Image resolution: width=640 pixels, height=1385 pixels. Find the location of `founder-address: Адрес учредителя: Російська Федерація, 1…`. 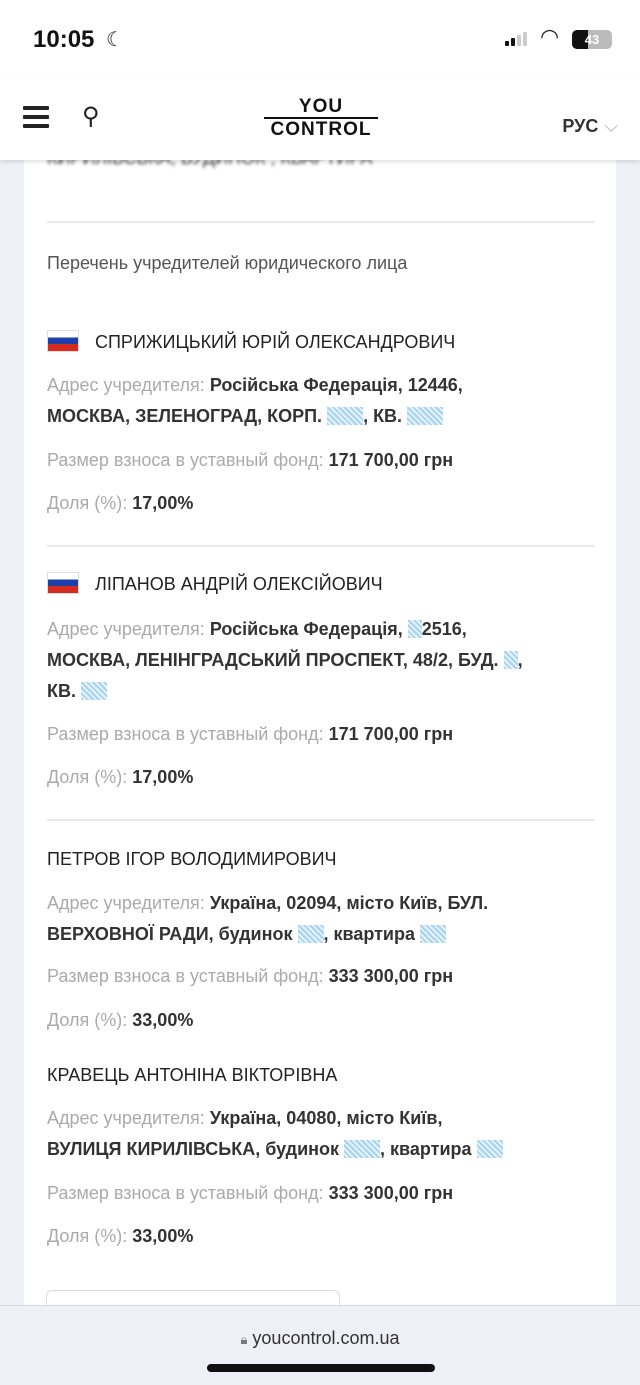

founder-address: Адрес учредителя: Російська Федерація, 1… is located at coordinates (255, 400).